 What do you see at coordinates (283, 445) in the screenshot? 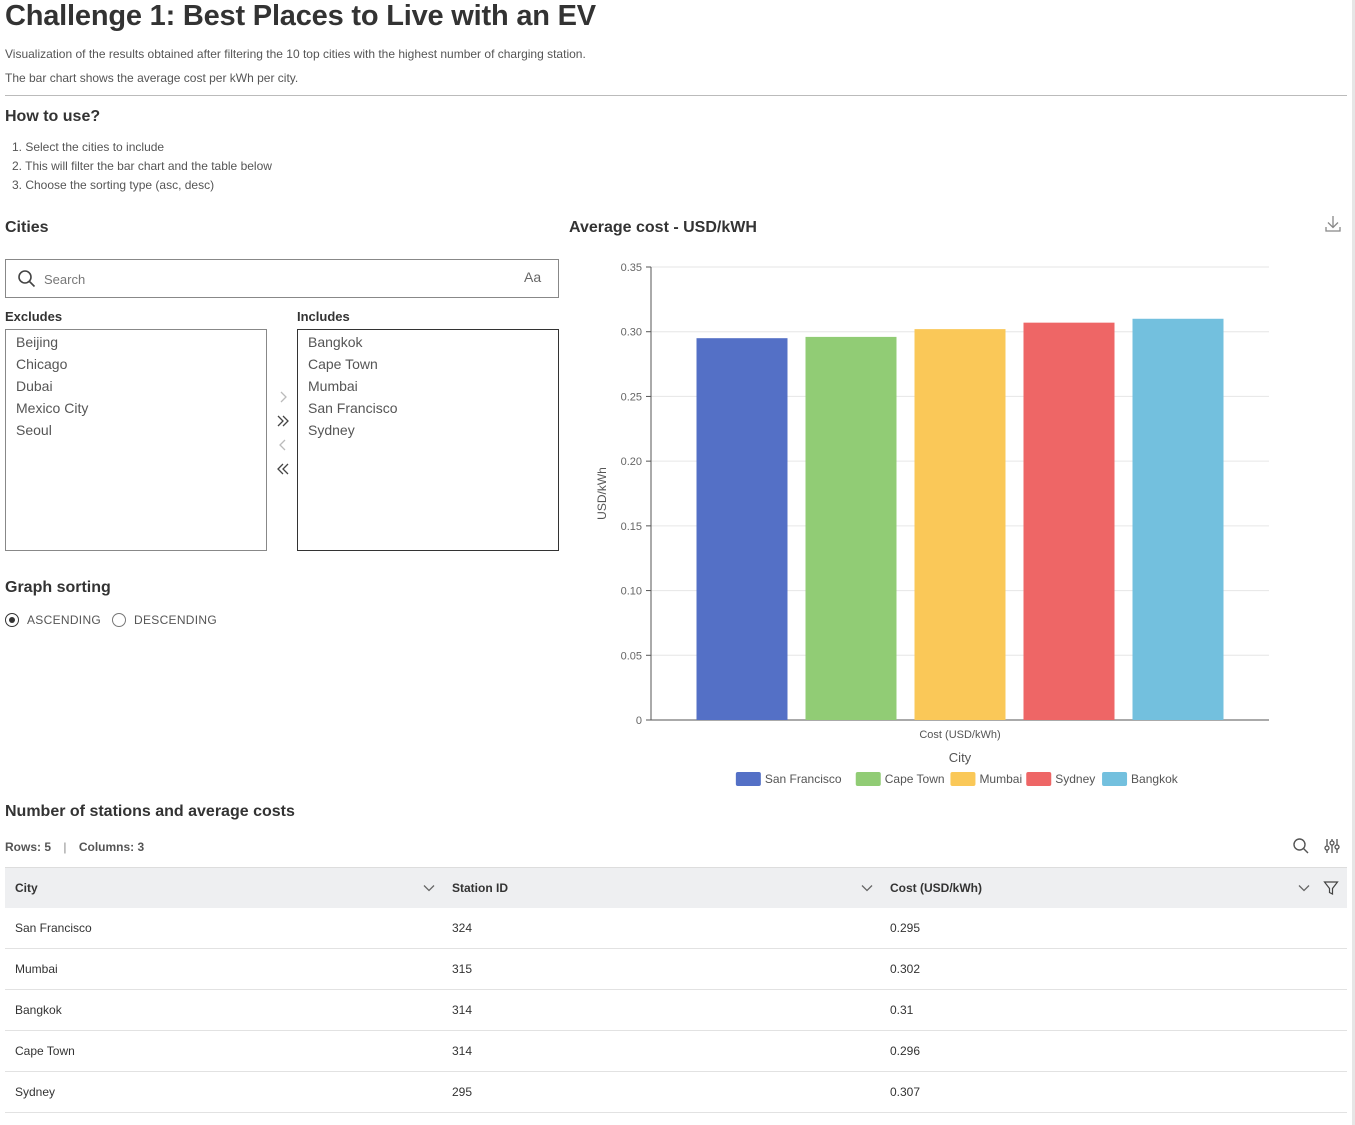
I see `move-left-icon` at bounding box center [283, 445].